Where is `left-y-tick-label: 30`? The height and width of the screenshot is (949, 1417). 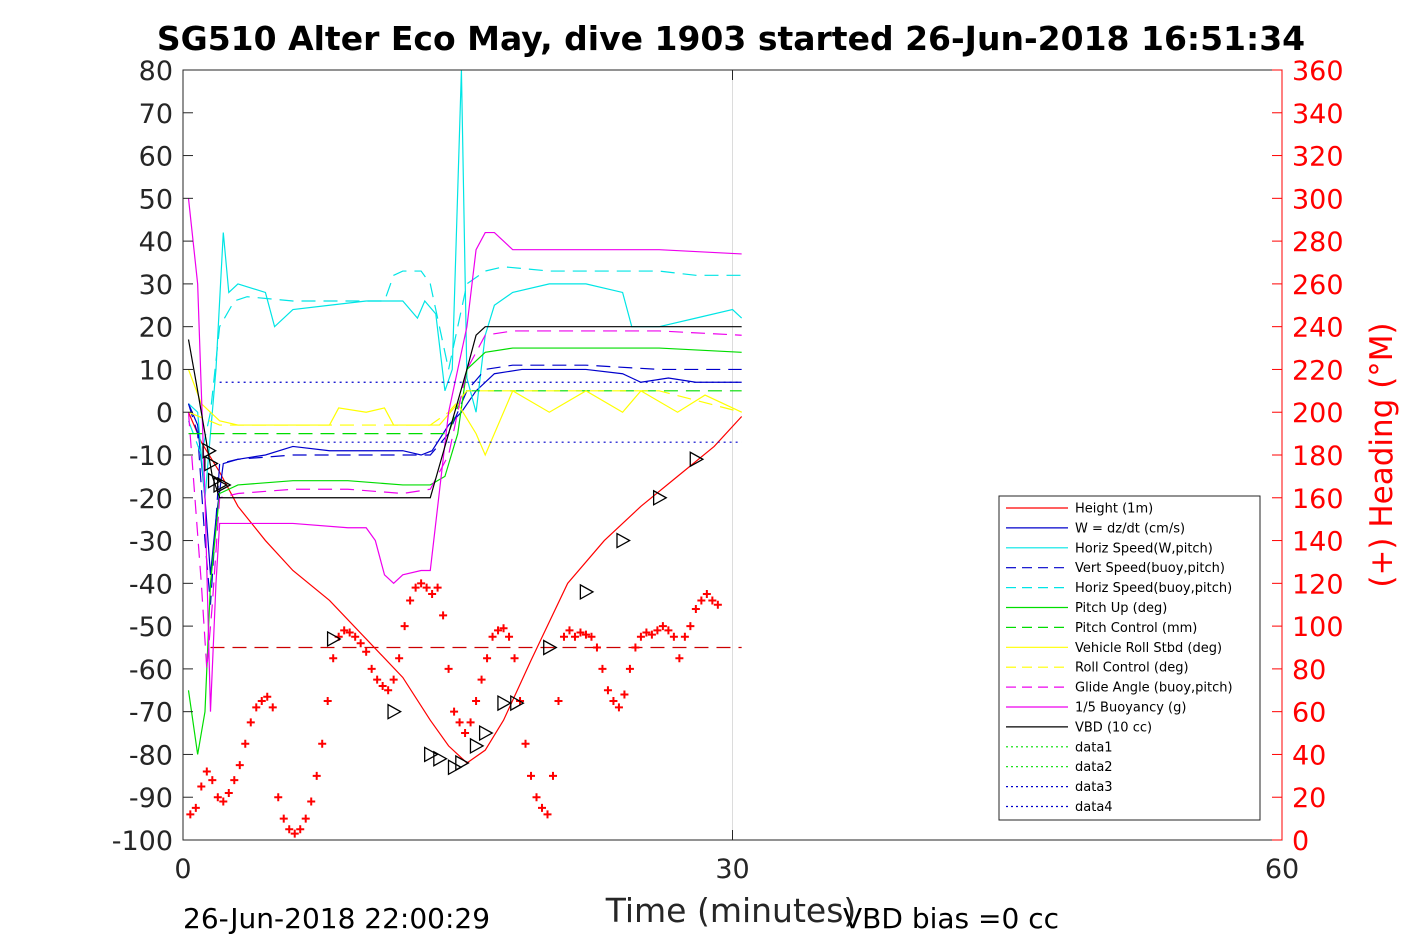
left-y-tick-label: 30 is located at coordinates (156, 285).